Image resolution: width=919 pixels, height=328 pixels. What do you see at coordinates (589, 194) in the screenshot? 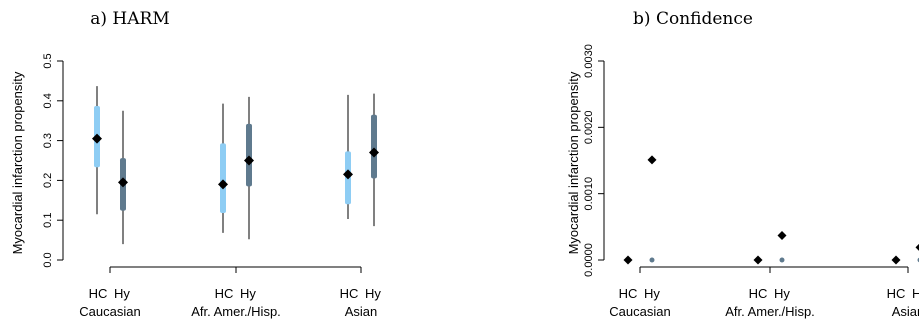
I see `y-tick-label: 0.0010` at bounding box center [589, 194].